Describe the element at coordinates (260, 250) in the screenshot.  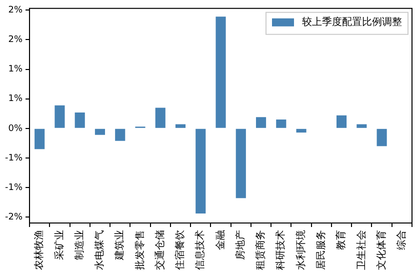
I see `x-tick-label: 租赁商务` at that location.